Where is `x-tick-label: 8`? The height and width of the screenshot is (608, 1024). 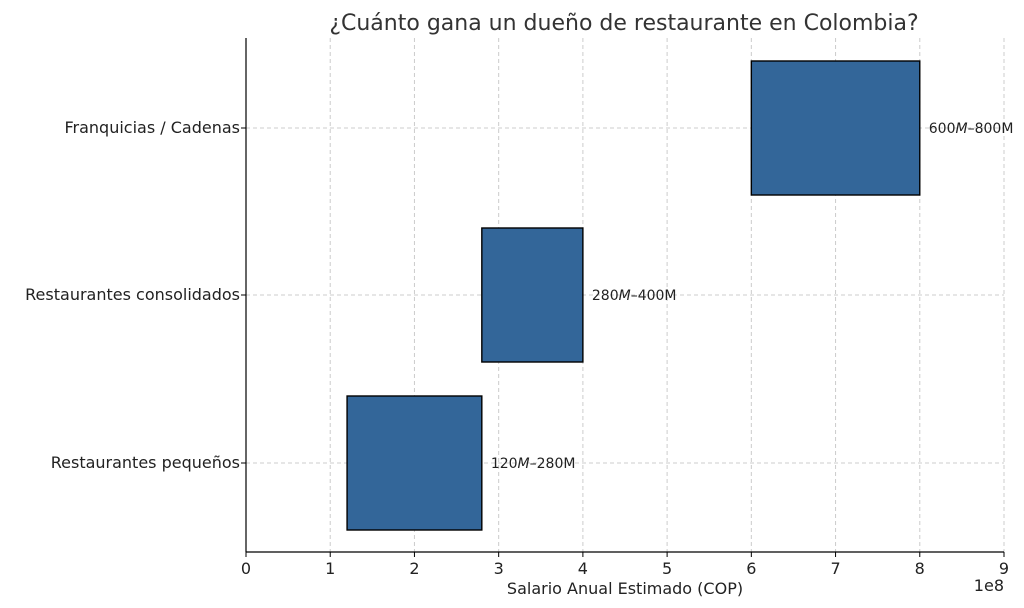
x-tick-label: 8 is located at coordinates (920, 568).